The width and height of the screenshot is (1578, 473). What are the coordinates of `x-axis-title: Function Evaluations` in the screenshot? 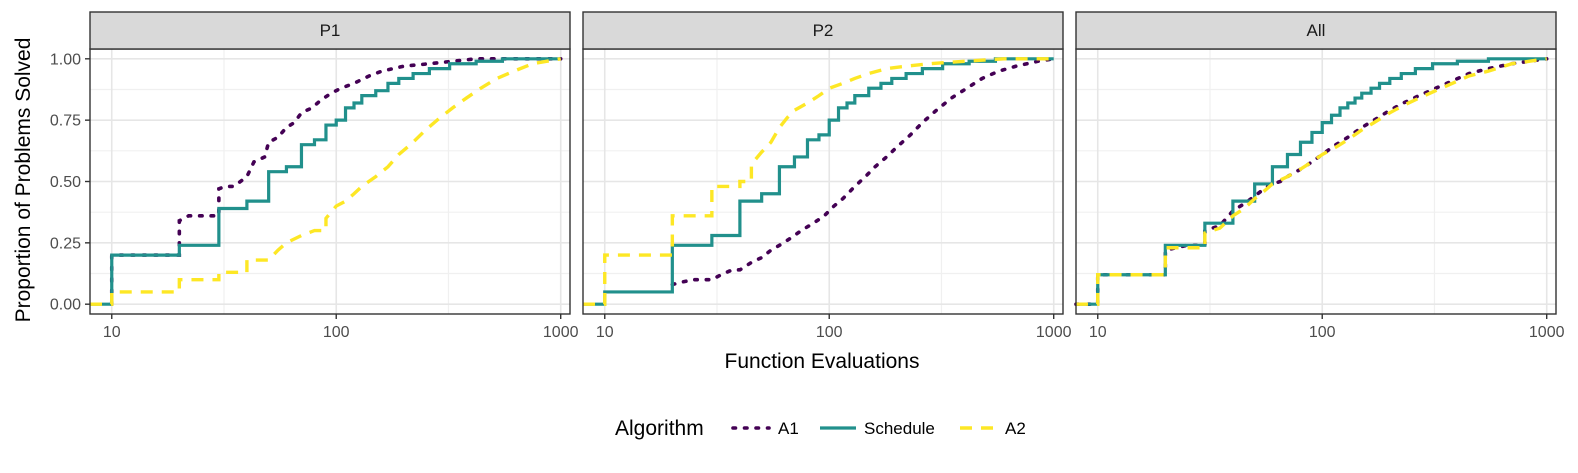 It's located at (822, 361).